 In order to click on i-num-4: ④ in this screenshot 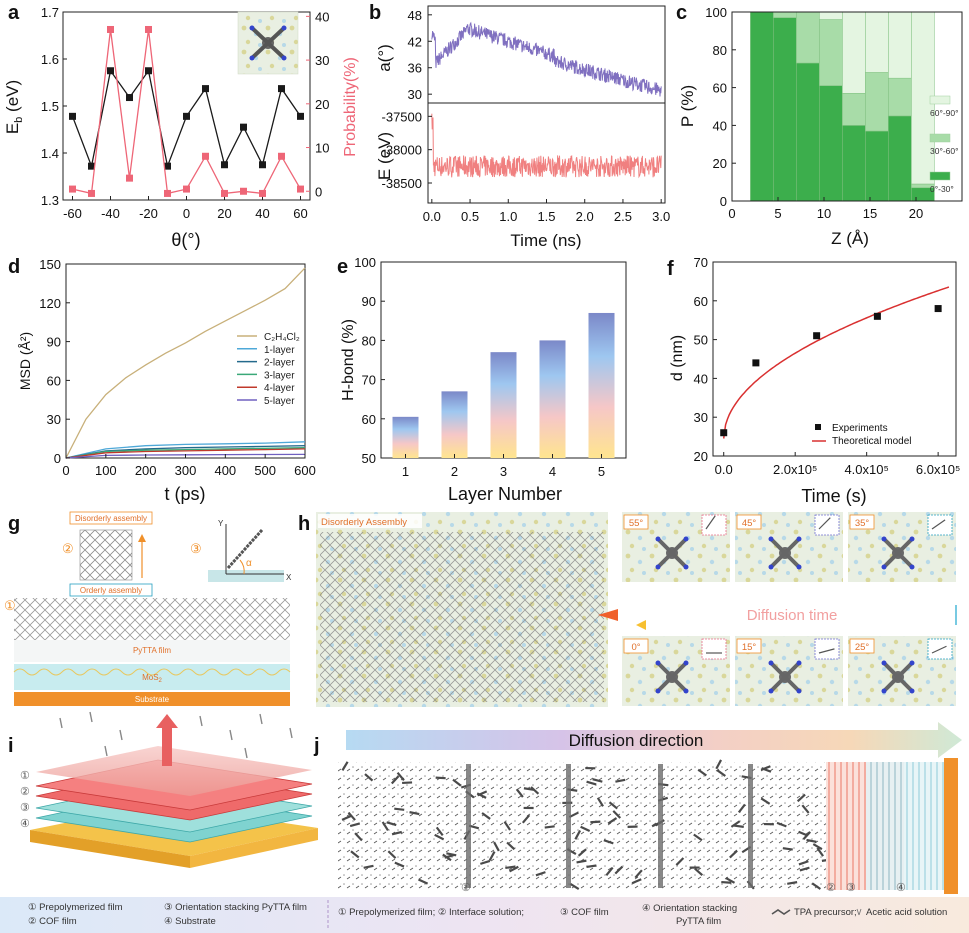, I will do `click(25, 824)`.